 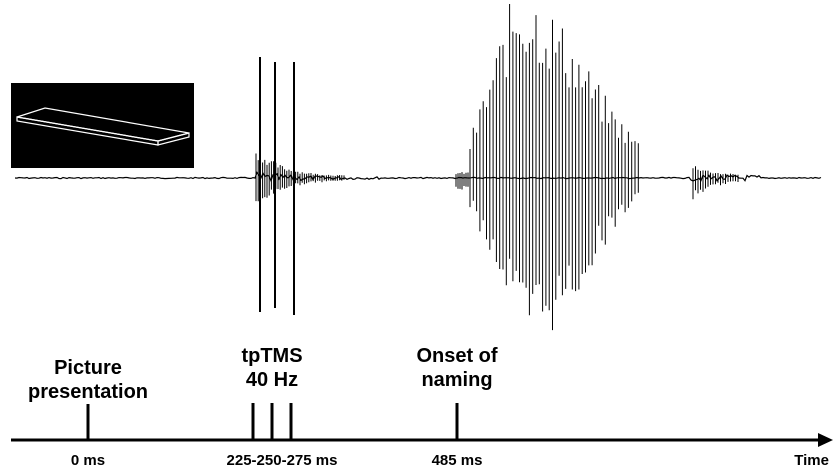 What do you see at coordinates (456, 368) in the screenshot?
I see `event-onset-naming: Onset of naming` at bounding box center [456, 368].